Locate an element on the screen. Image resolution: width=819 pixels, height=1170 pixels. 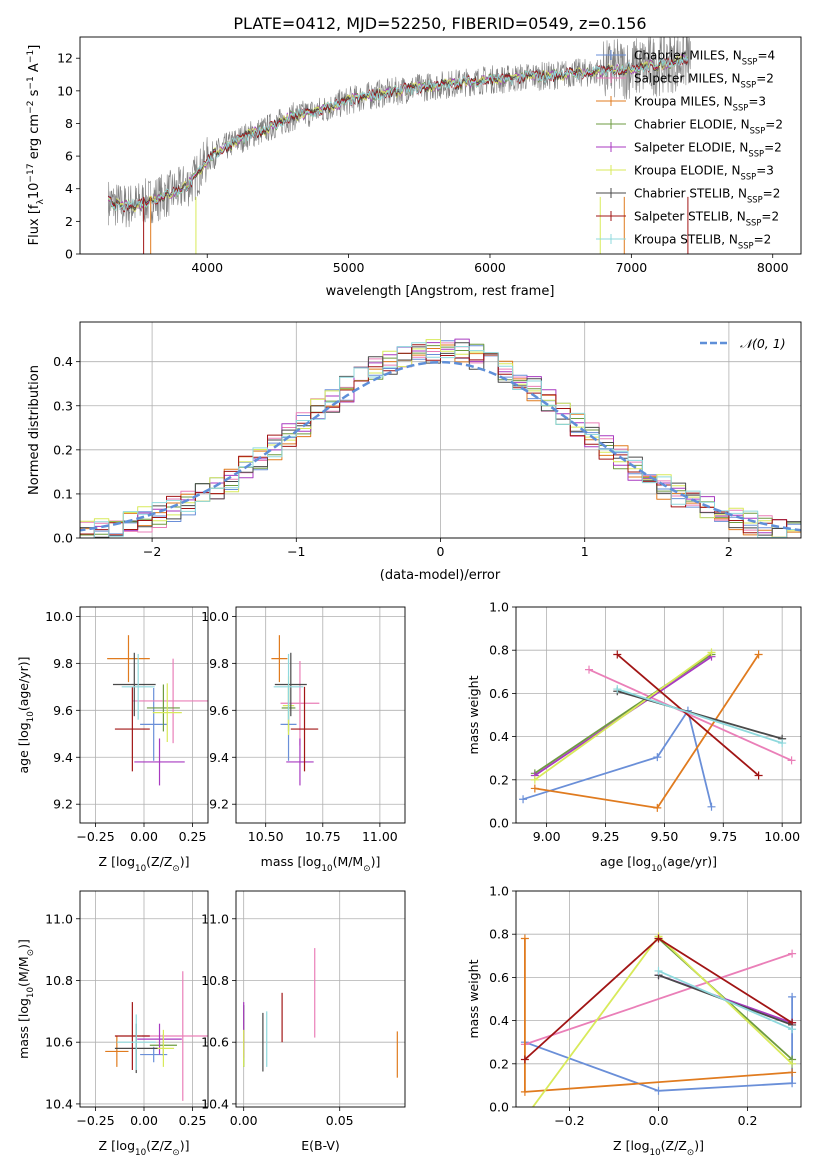
y-tick-label: 0 is located at coordinates (69, 254).